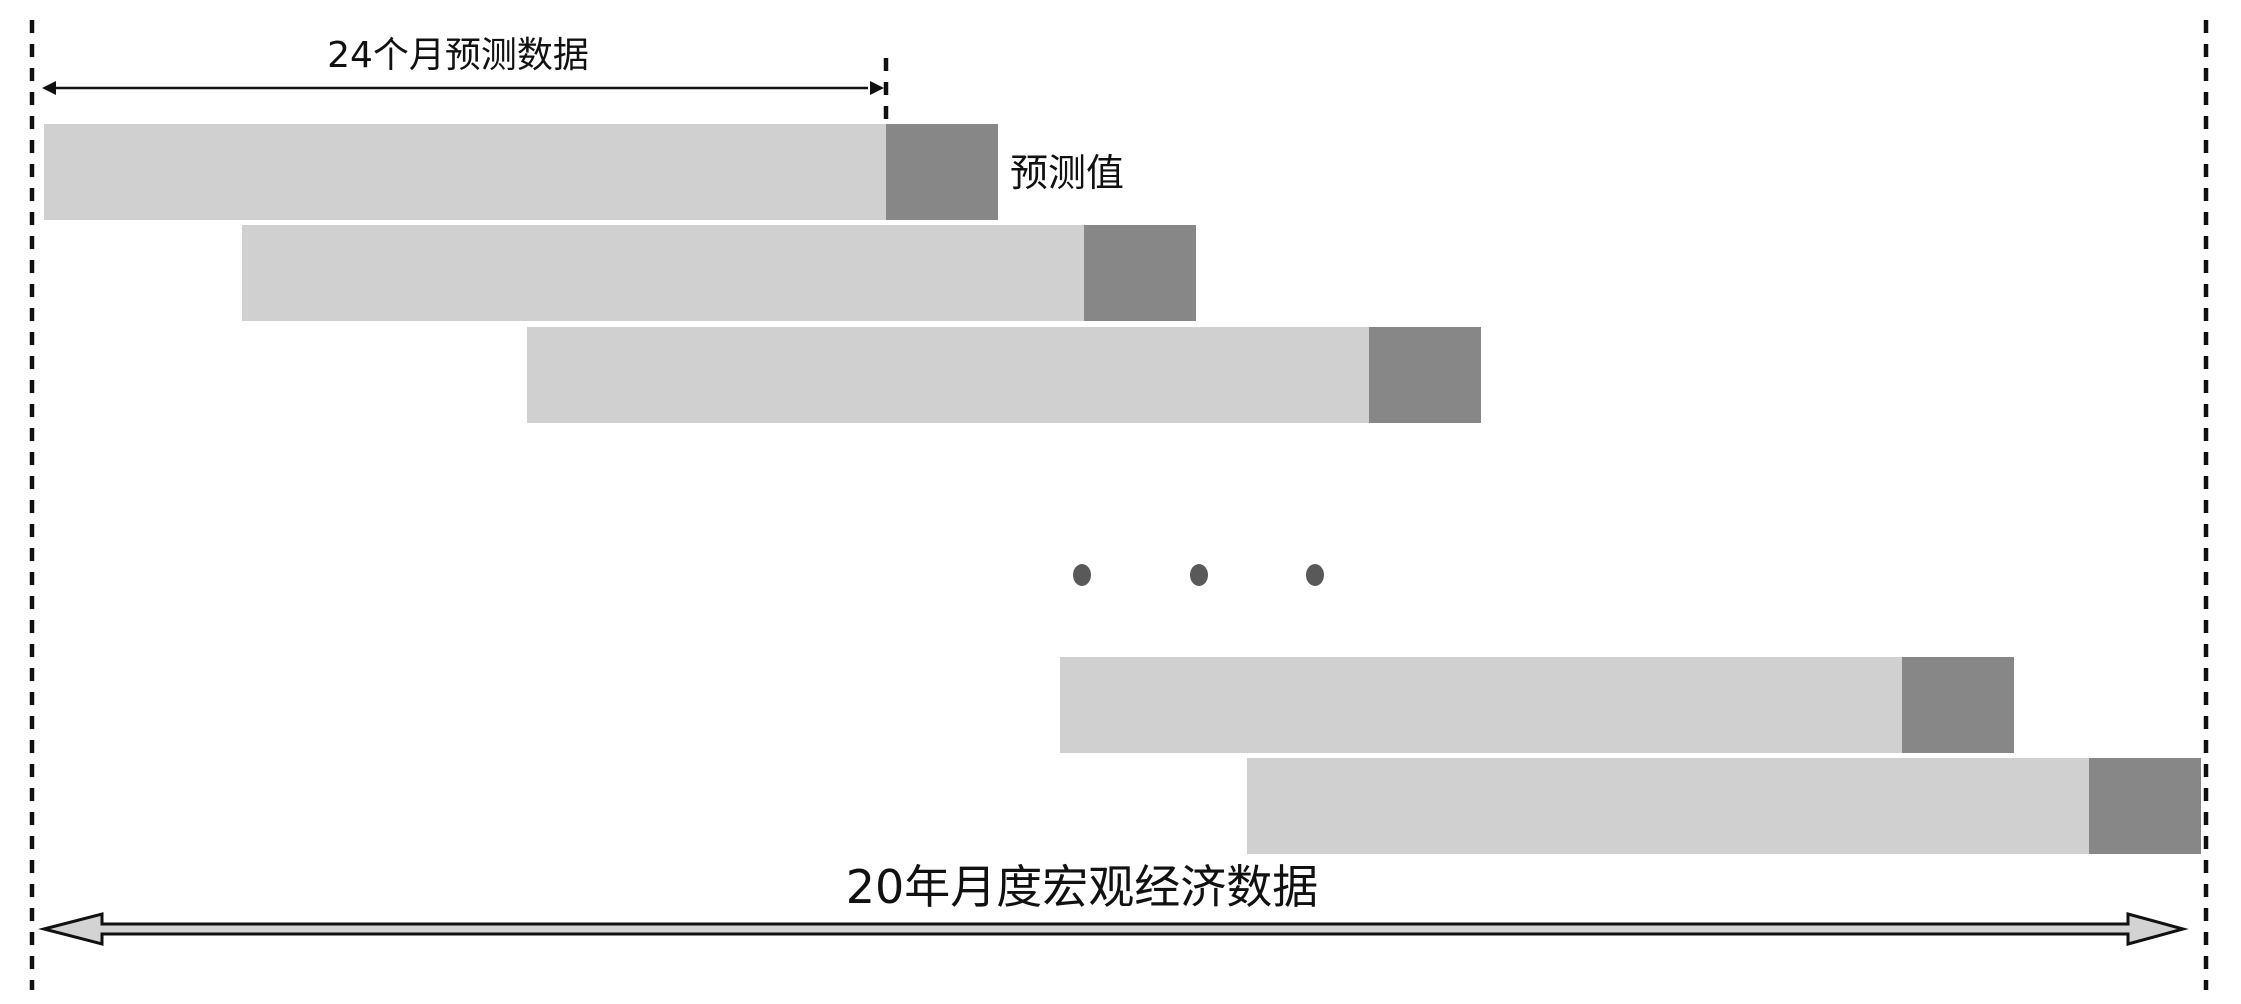 The image size is (2241, 1004). I want to click on prediction-label: 预测值, so click(1067, 173).